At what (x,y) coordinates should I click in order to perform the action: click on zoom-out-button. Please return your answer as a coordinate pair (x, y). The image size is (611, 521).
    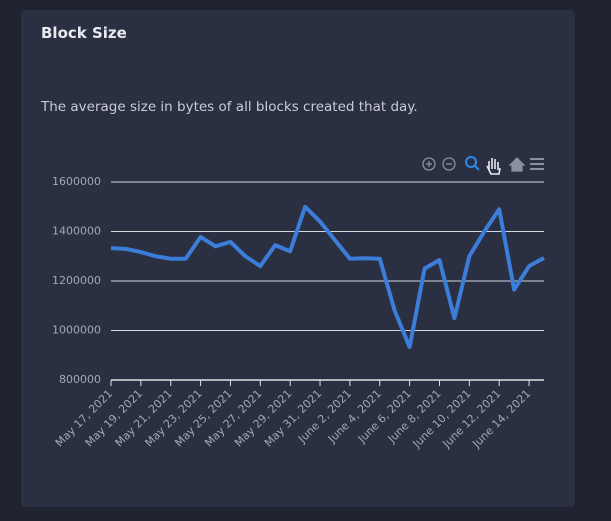
    Looking at the image, I should click on (449, 164).